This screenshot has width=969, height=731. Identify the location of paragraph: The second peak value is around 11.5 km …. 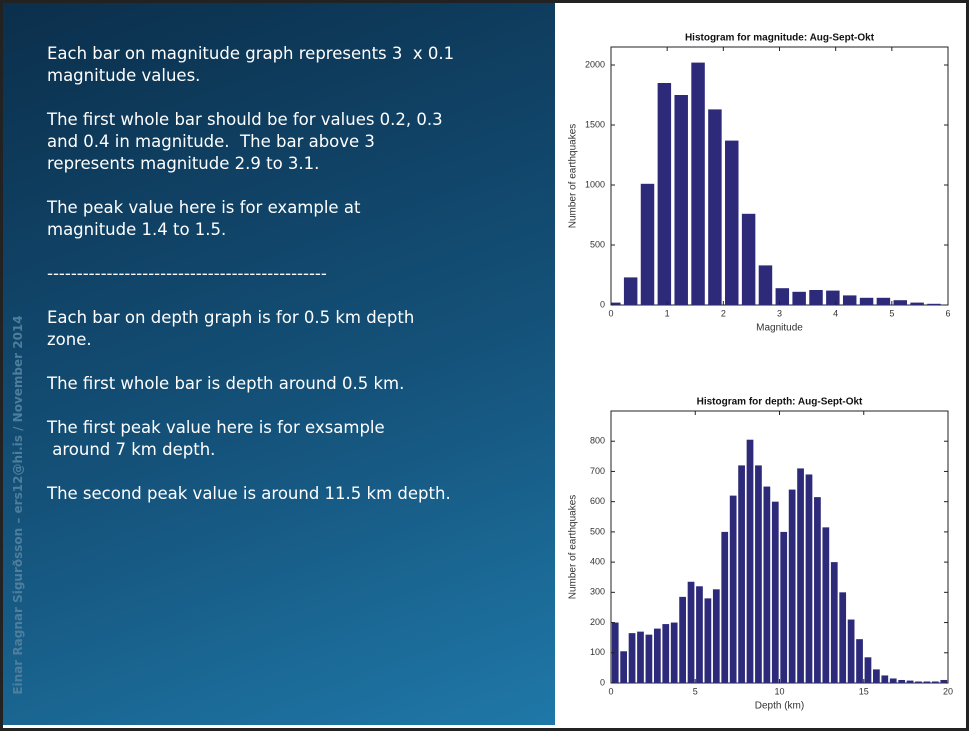
(297, 494).